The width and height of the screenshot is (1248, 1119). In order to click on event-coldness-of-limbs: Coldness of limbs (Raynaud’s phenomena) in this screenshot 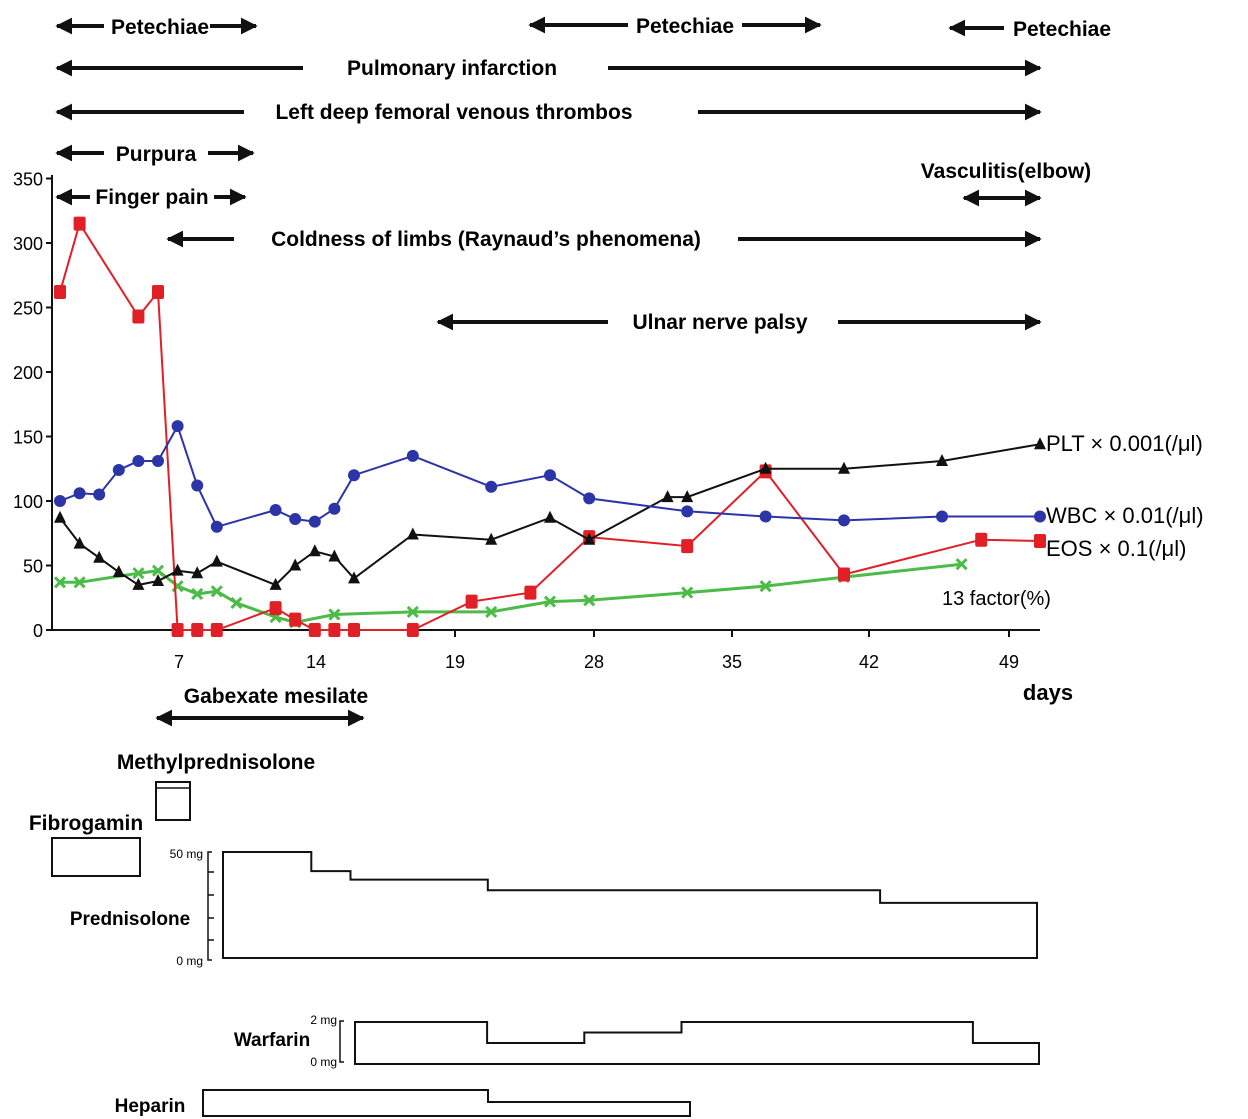, I will do `click(604, 239)`.